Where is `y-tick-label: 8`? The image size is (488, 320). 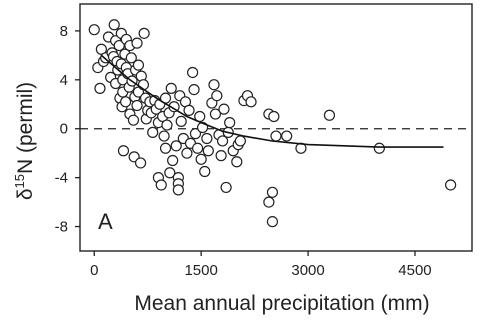 y-tick-label: 8 is located at coordinates (64, 31).